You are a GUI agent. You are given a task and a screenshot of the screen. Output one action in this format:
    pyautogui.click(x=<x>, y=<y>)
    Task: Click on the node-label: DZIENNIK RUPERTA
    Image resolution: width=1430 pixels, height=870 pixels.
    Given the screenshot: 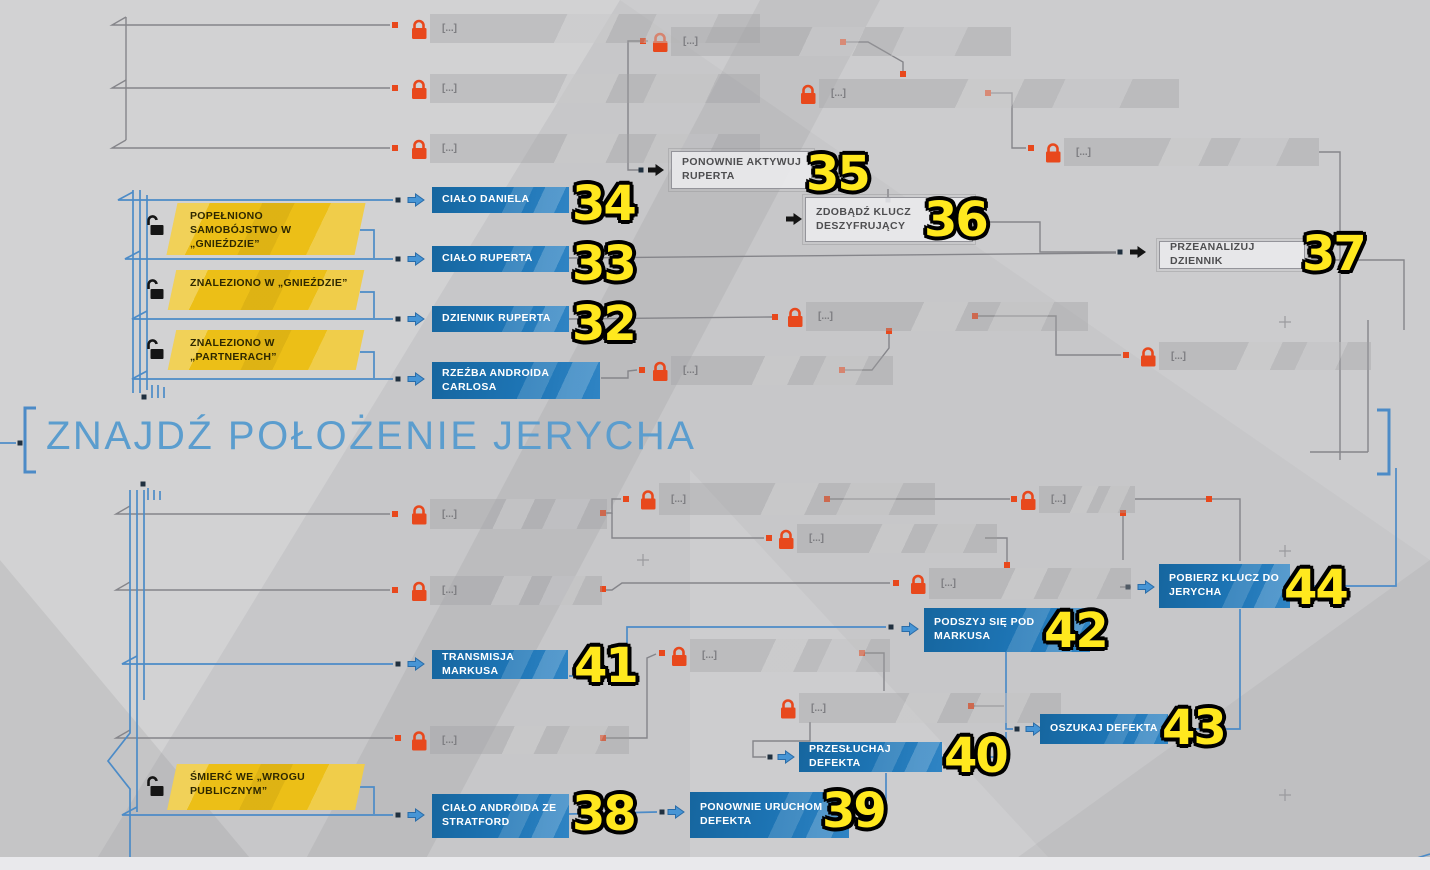 What is the action you would take?
    pyautogui.click(x=500, y=319)
    